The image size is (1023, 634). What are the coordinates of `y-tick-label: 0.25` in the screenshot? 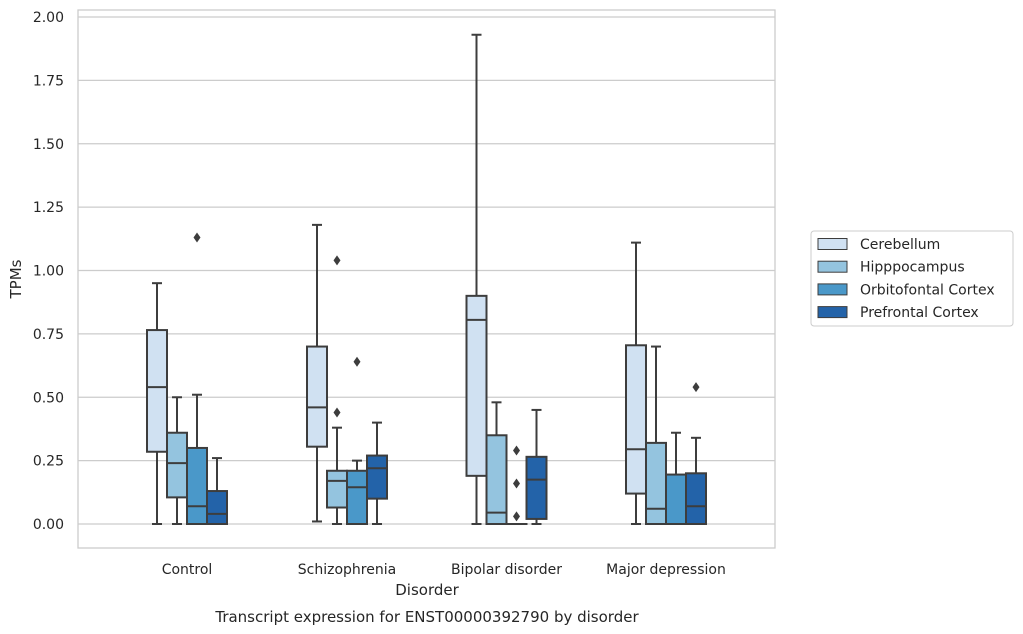 It's located at (48, 462).